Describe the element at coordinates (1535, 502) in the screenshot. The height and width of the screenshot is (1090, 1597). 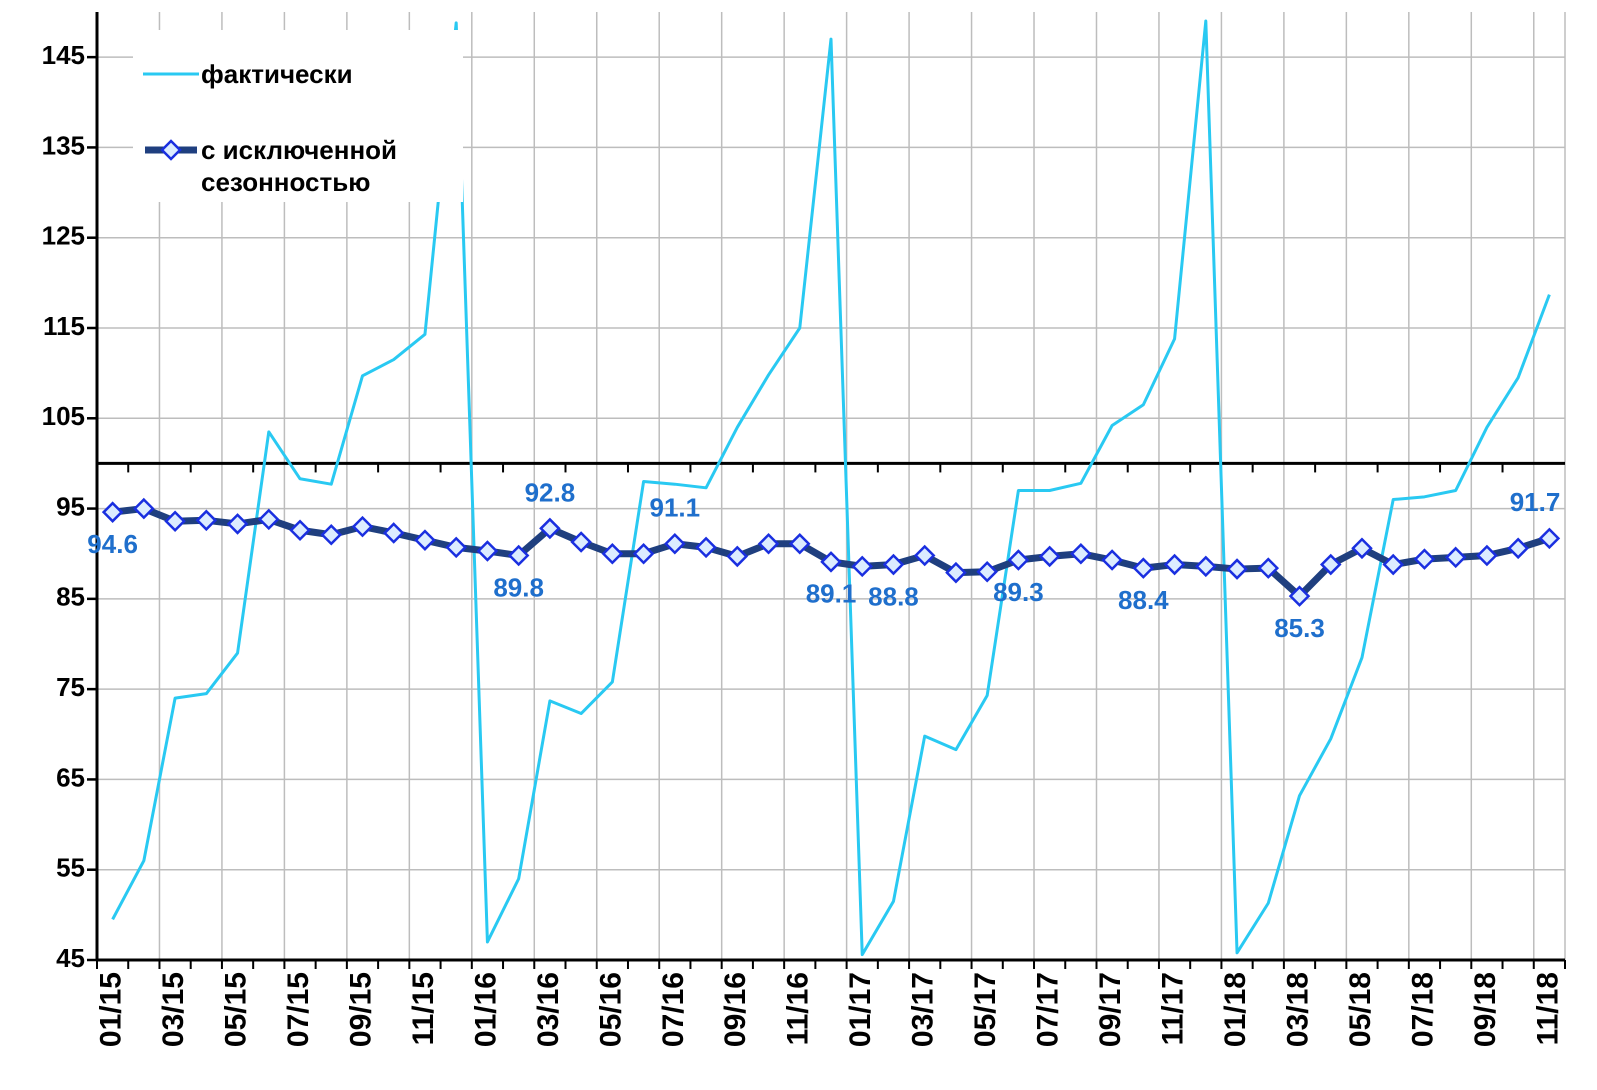
I see `data-label: 91.7` at that location.